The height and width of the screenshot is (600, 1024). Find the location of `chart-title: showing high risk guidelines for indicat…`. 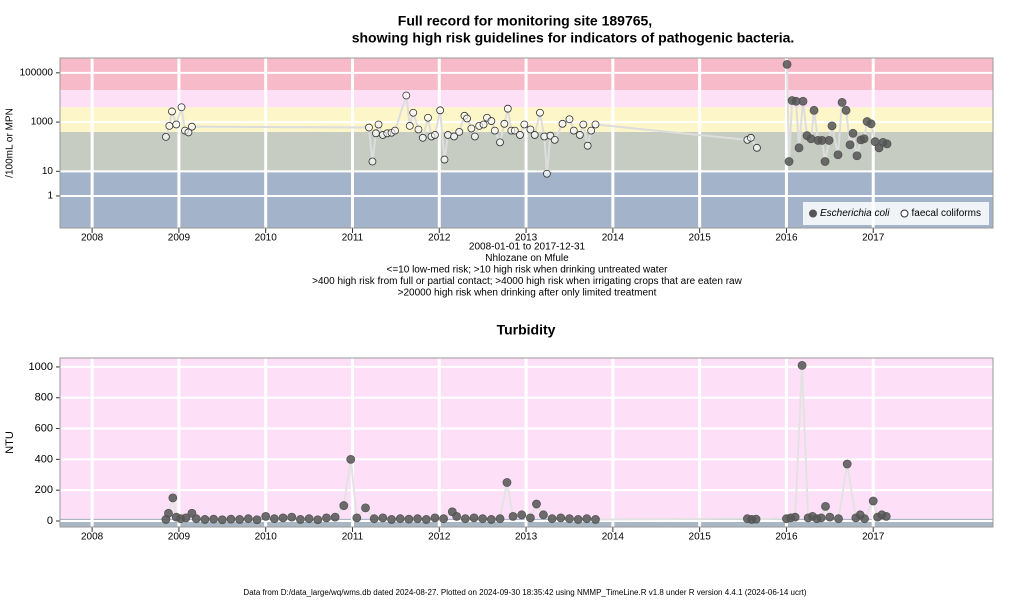

chart-title: showing high risk guidelines for indicat… is located at coordinates (573, 38).